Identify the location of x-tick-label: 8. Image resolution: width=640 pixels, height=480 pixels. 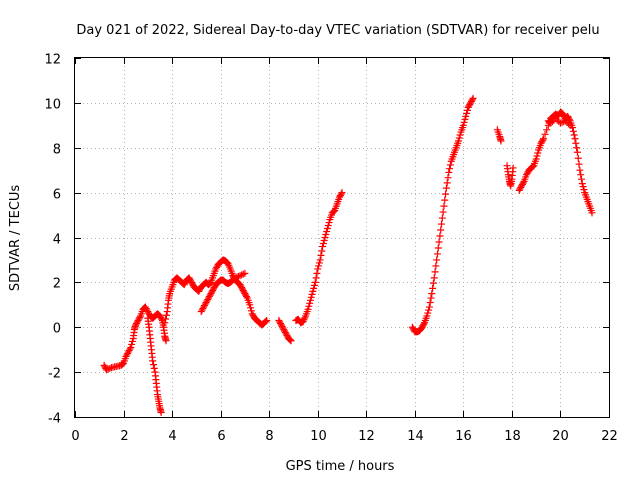
(269, 436).